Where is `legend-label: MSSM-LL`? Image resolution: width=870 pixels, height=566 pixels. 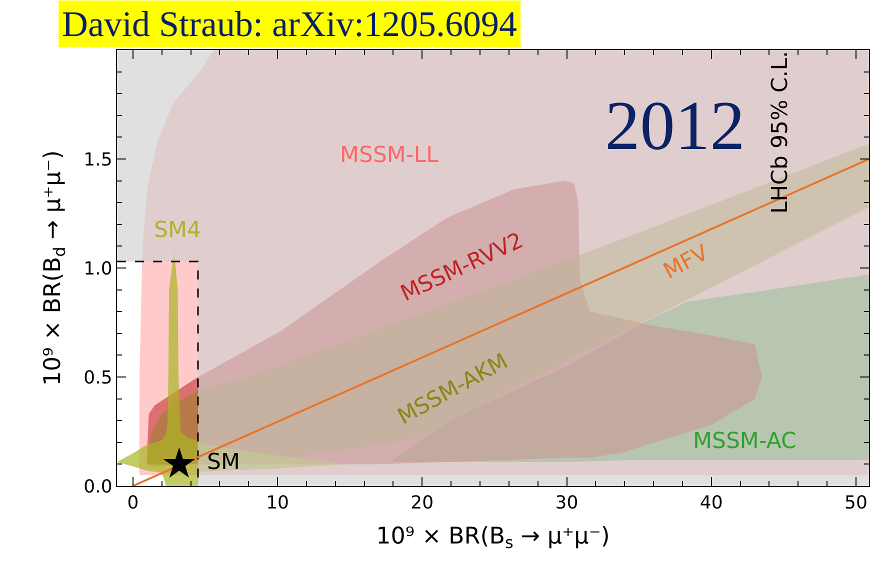 legend-label: MSSM-LL is located at coordinates (390, 155).